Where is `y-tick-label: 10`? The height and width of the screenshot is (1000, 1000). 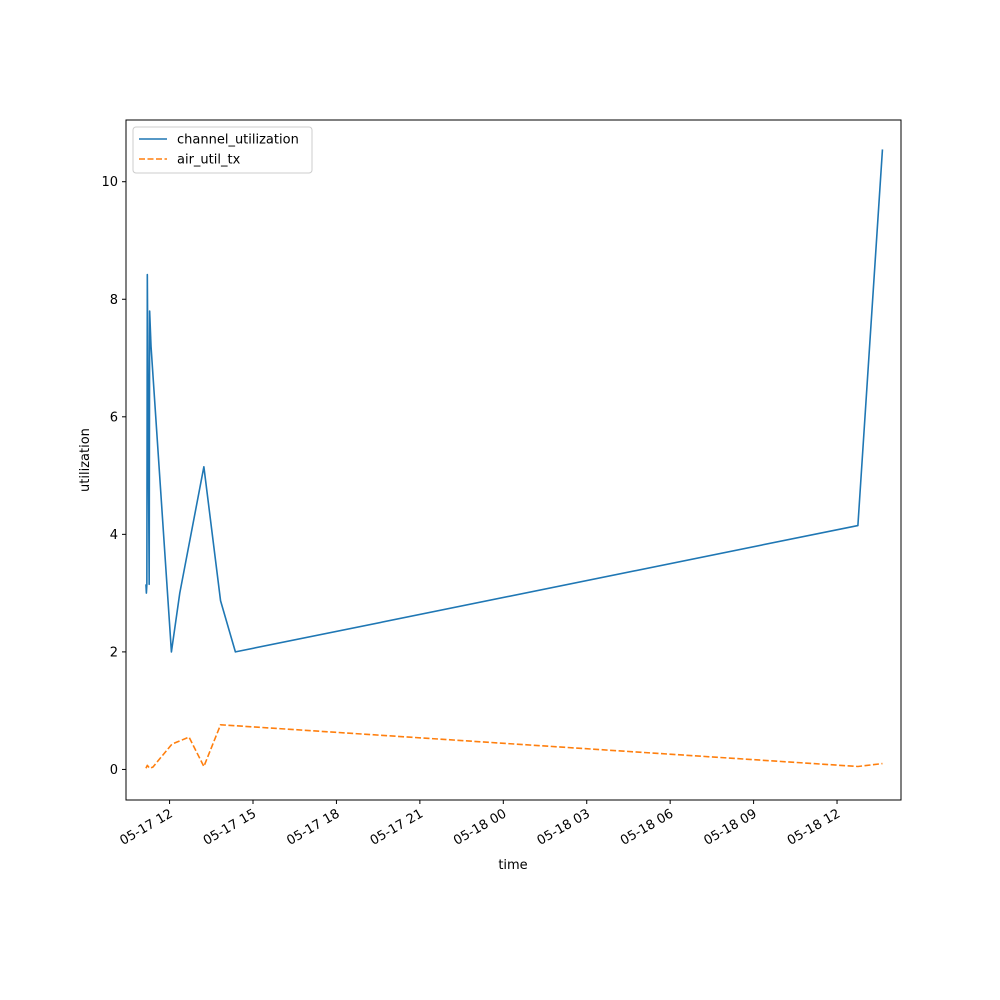
y-tick-label: 10 is located at coordinates (109, 182).